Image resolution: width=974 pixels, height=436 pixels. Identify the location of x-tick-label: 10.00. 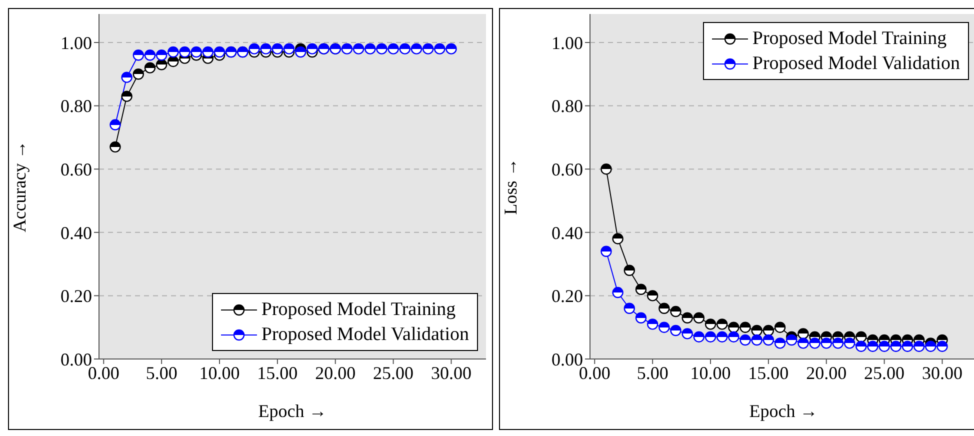
(219, 372).